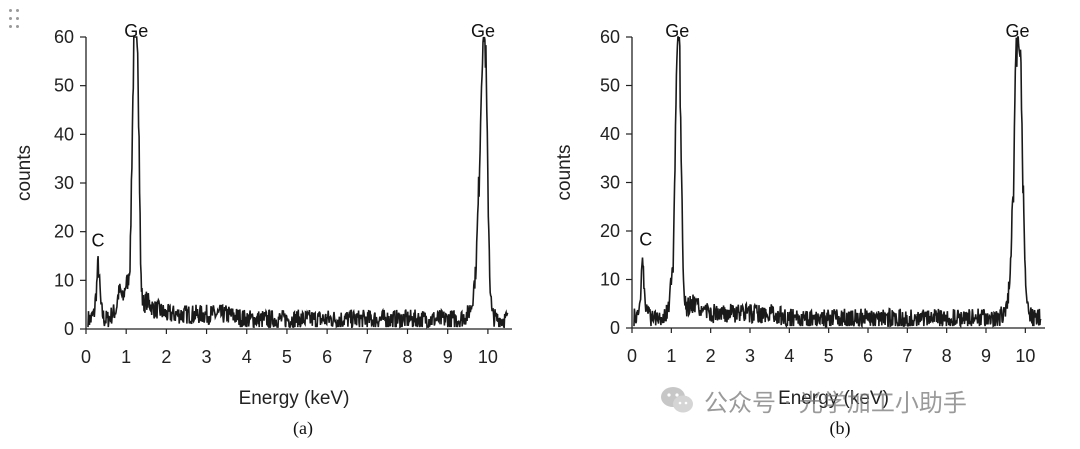 The width and height of the screenshot is (1080, 449). I want to click on wechat-icon, so click(677, 400).